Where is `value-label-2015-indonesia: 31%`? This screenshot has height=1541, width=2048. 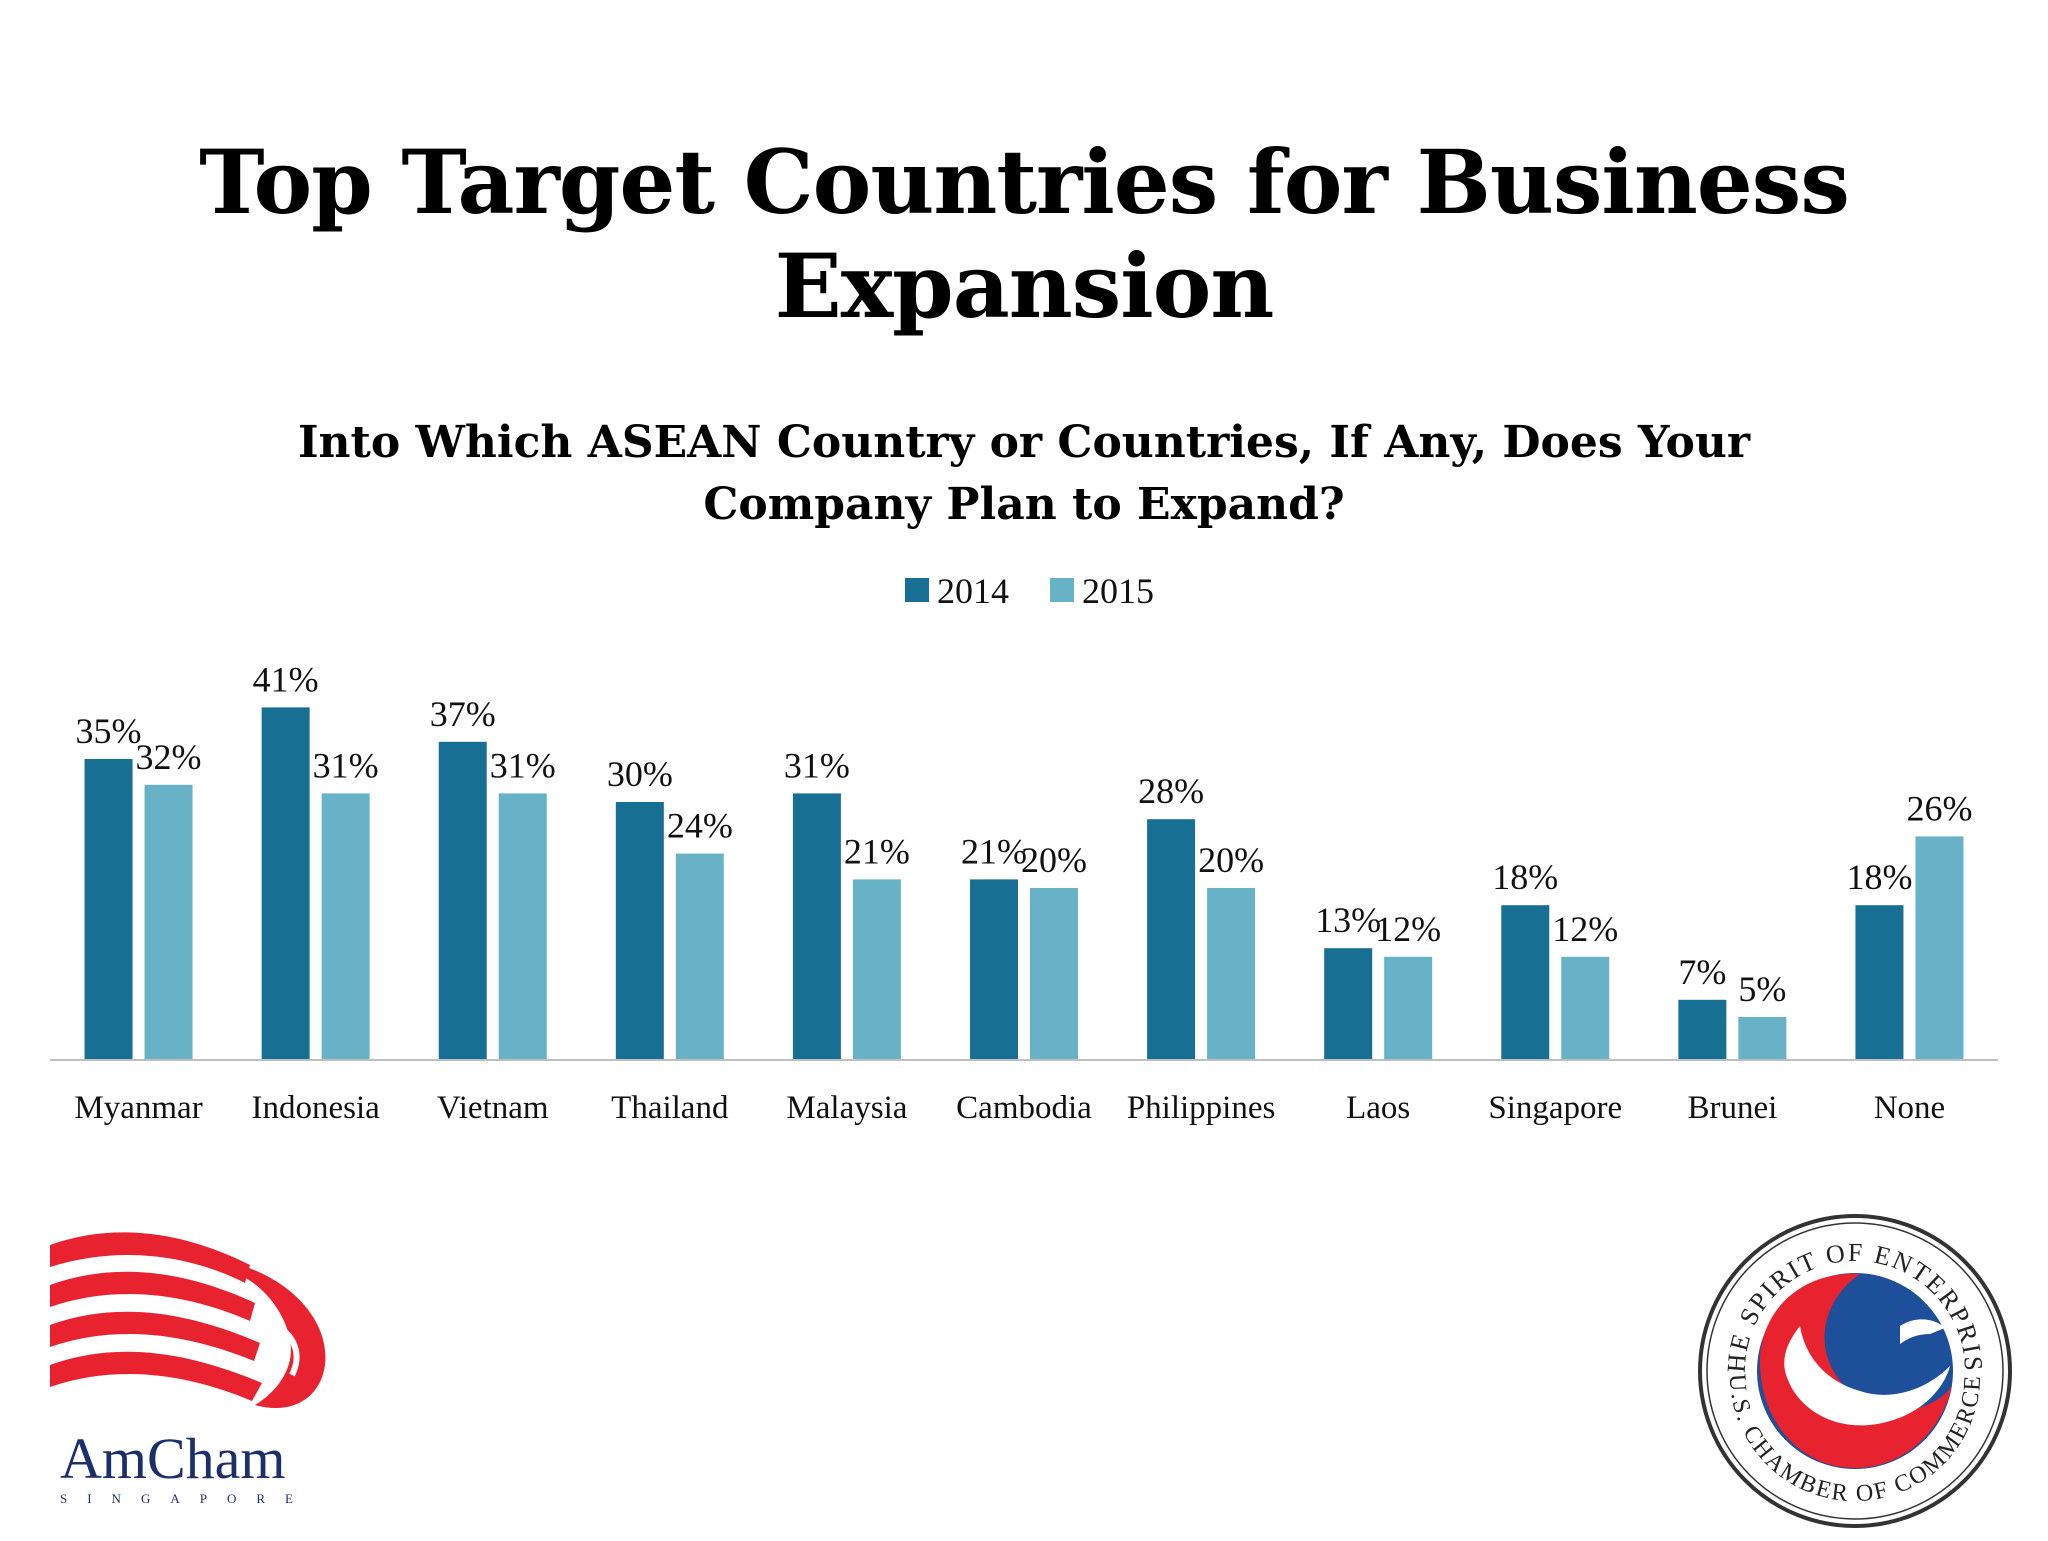
value-label-2015-indonesia: 31% is located at coordinates (346, 765).